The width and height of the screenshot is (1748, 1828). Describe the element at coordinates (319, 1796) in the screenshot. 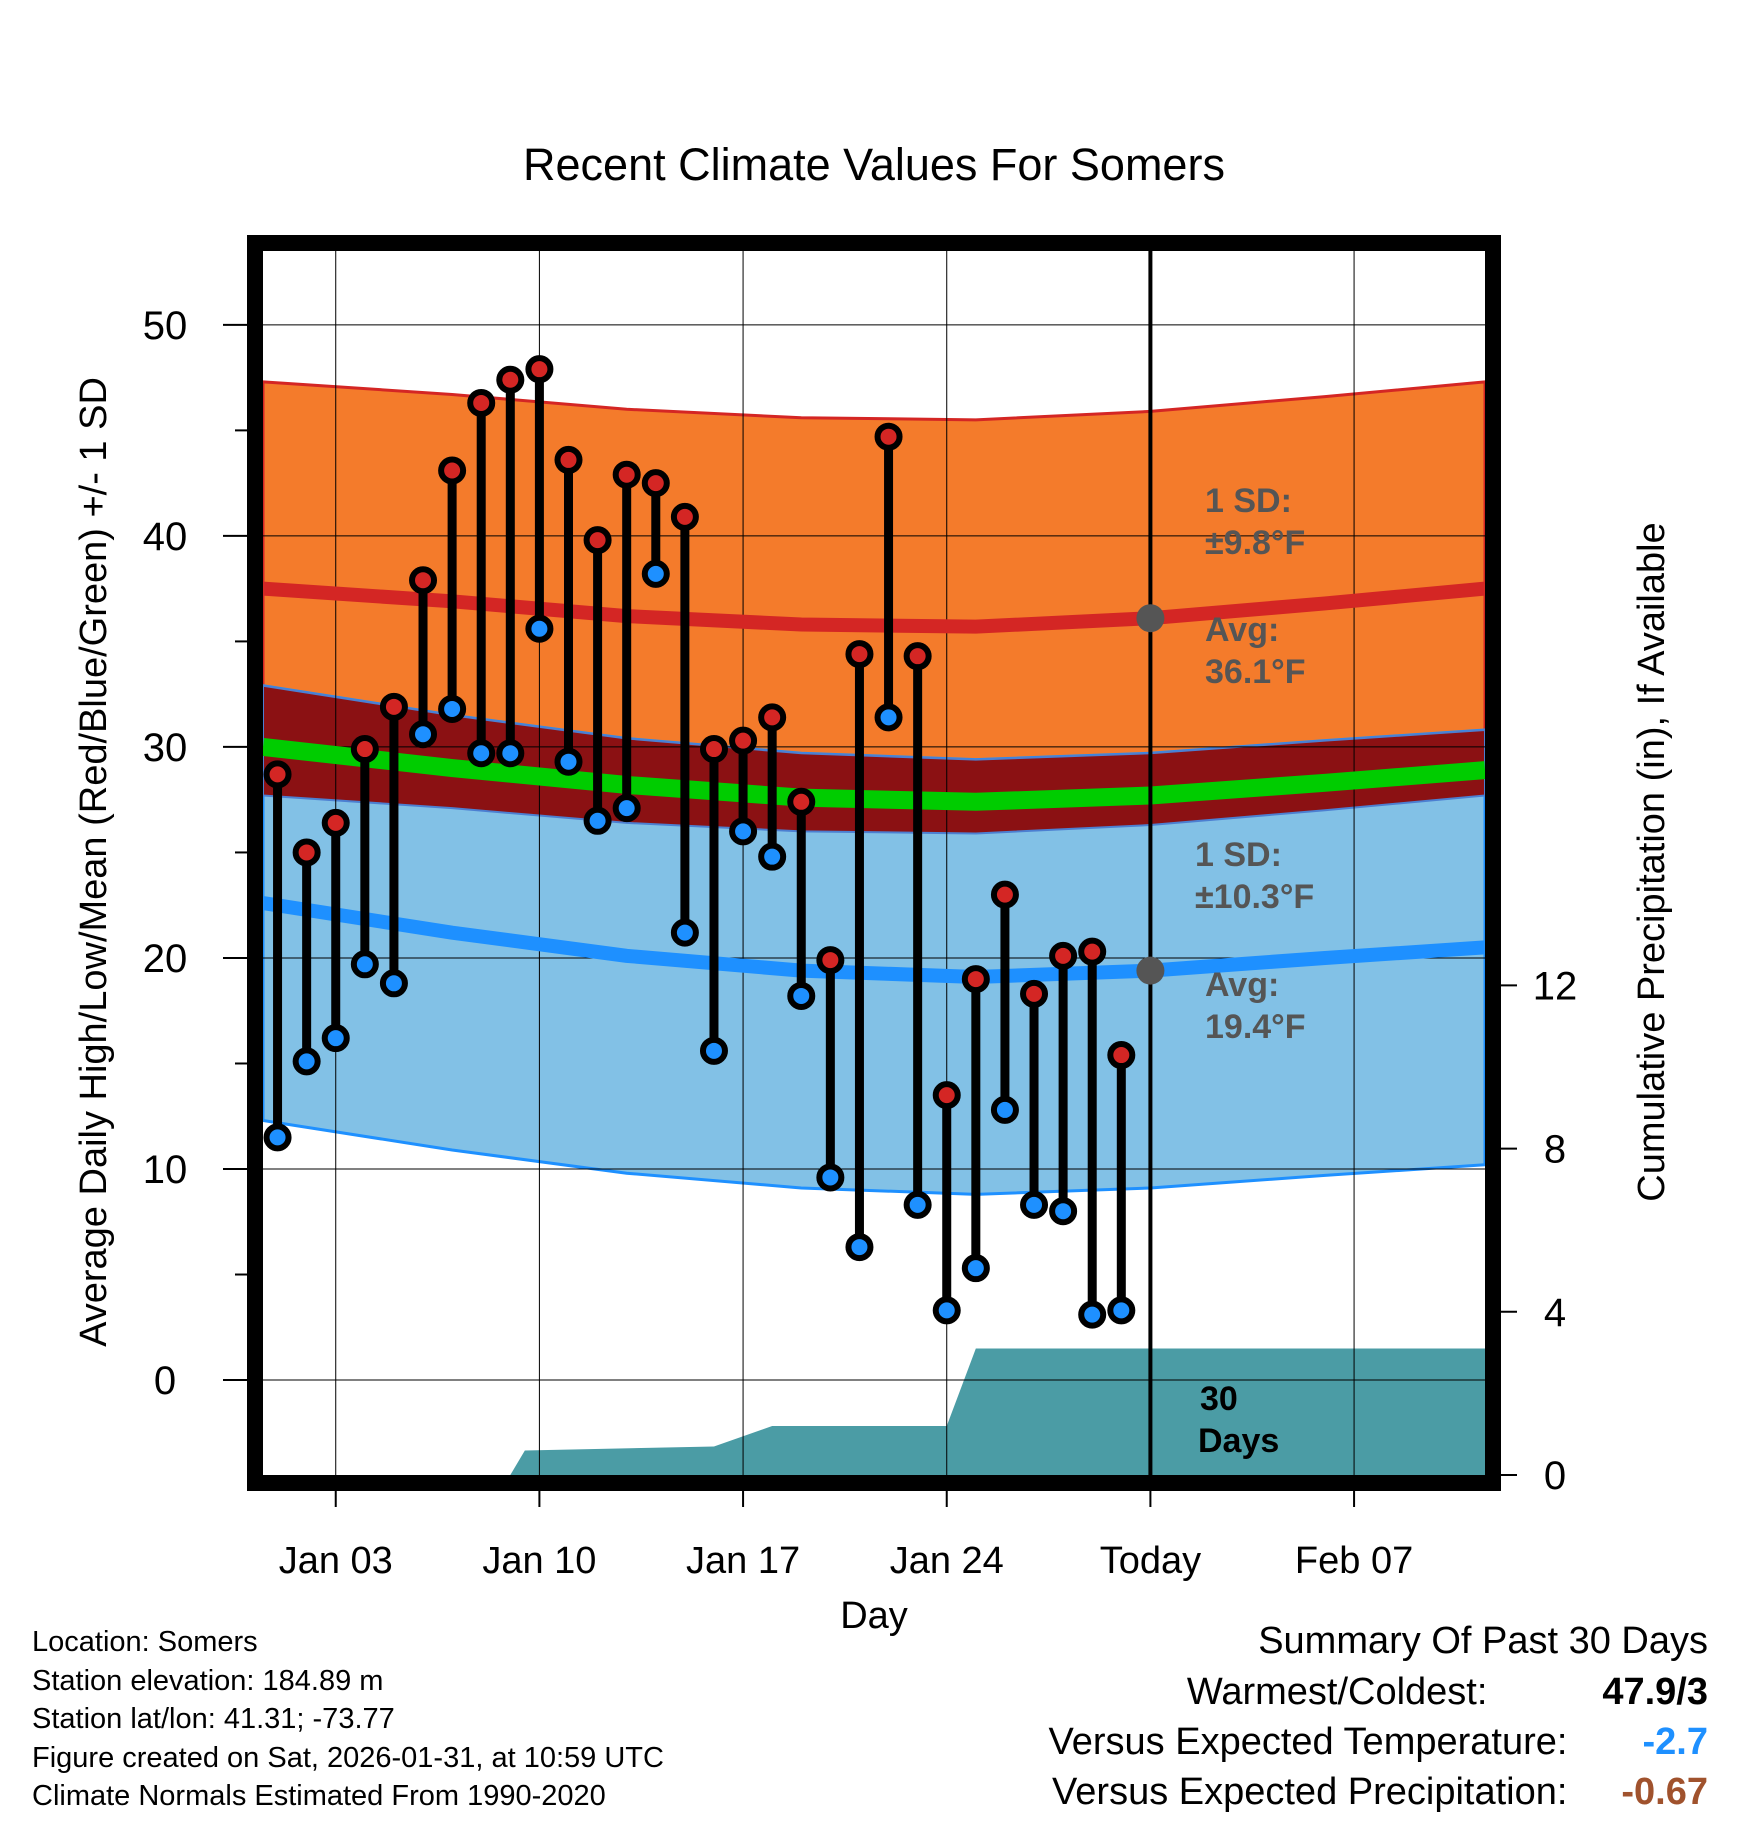

I see `normals-text: Climate Normals Estimated From 1990-2020` at that location.